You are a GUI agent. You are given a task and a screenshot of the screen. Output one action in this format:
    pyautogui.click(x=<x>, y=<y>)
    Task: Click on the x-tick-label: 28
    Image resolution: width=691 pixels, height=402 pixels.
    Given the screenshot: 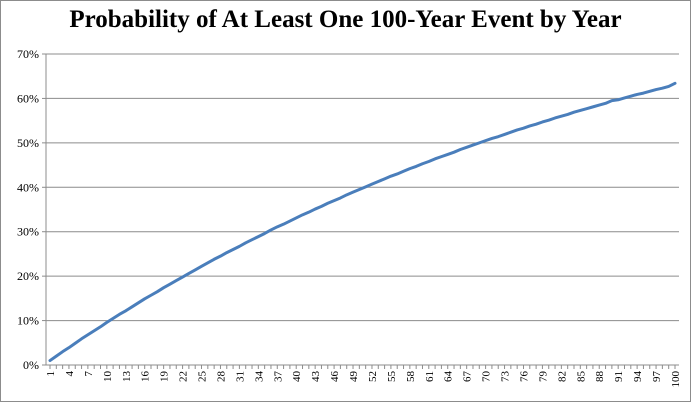 What is the action you would take?
    pyautogui.click(x=221, y=377)
    